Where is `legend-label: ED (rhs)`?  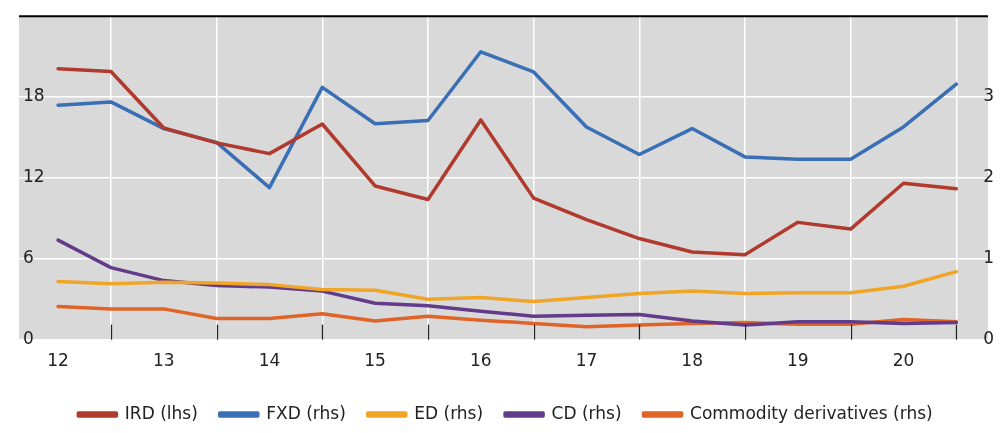
legend-label: ED (rhs) is located at coordinates (449, 412).